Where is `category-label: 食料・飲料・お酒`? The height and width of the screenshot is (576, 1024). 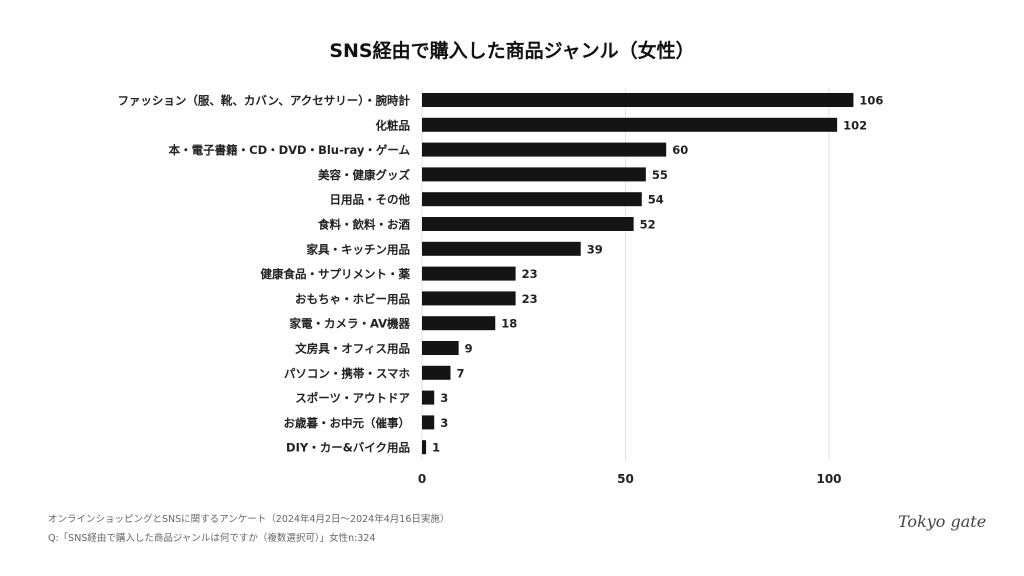 category-label: 食料・飲料・お酒 is located at coordinates (364, 225).